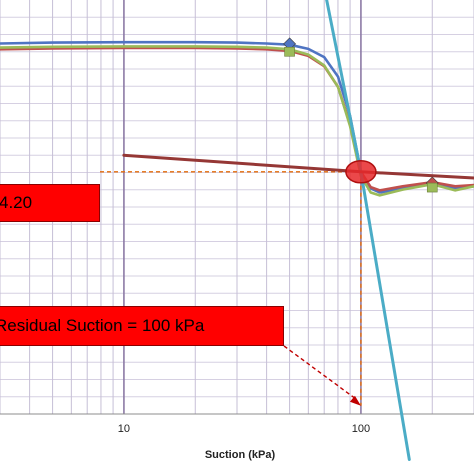 The height and width of the screenshot is (474, 474). Describe the element at coordinates (240, 455) in the screenshot. I see `x-axis-label: Suction (kPa)` at that location.